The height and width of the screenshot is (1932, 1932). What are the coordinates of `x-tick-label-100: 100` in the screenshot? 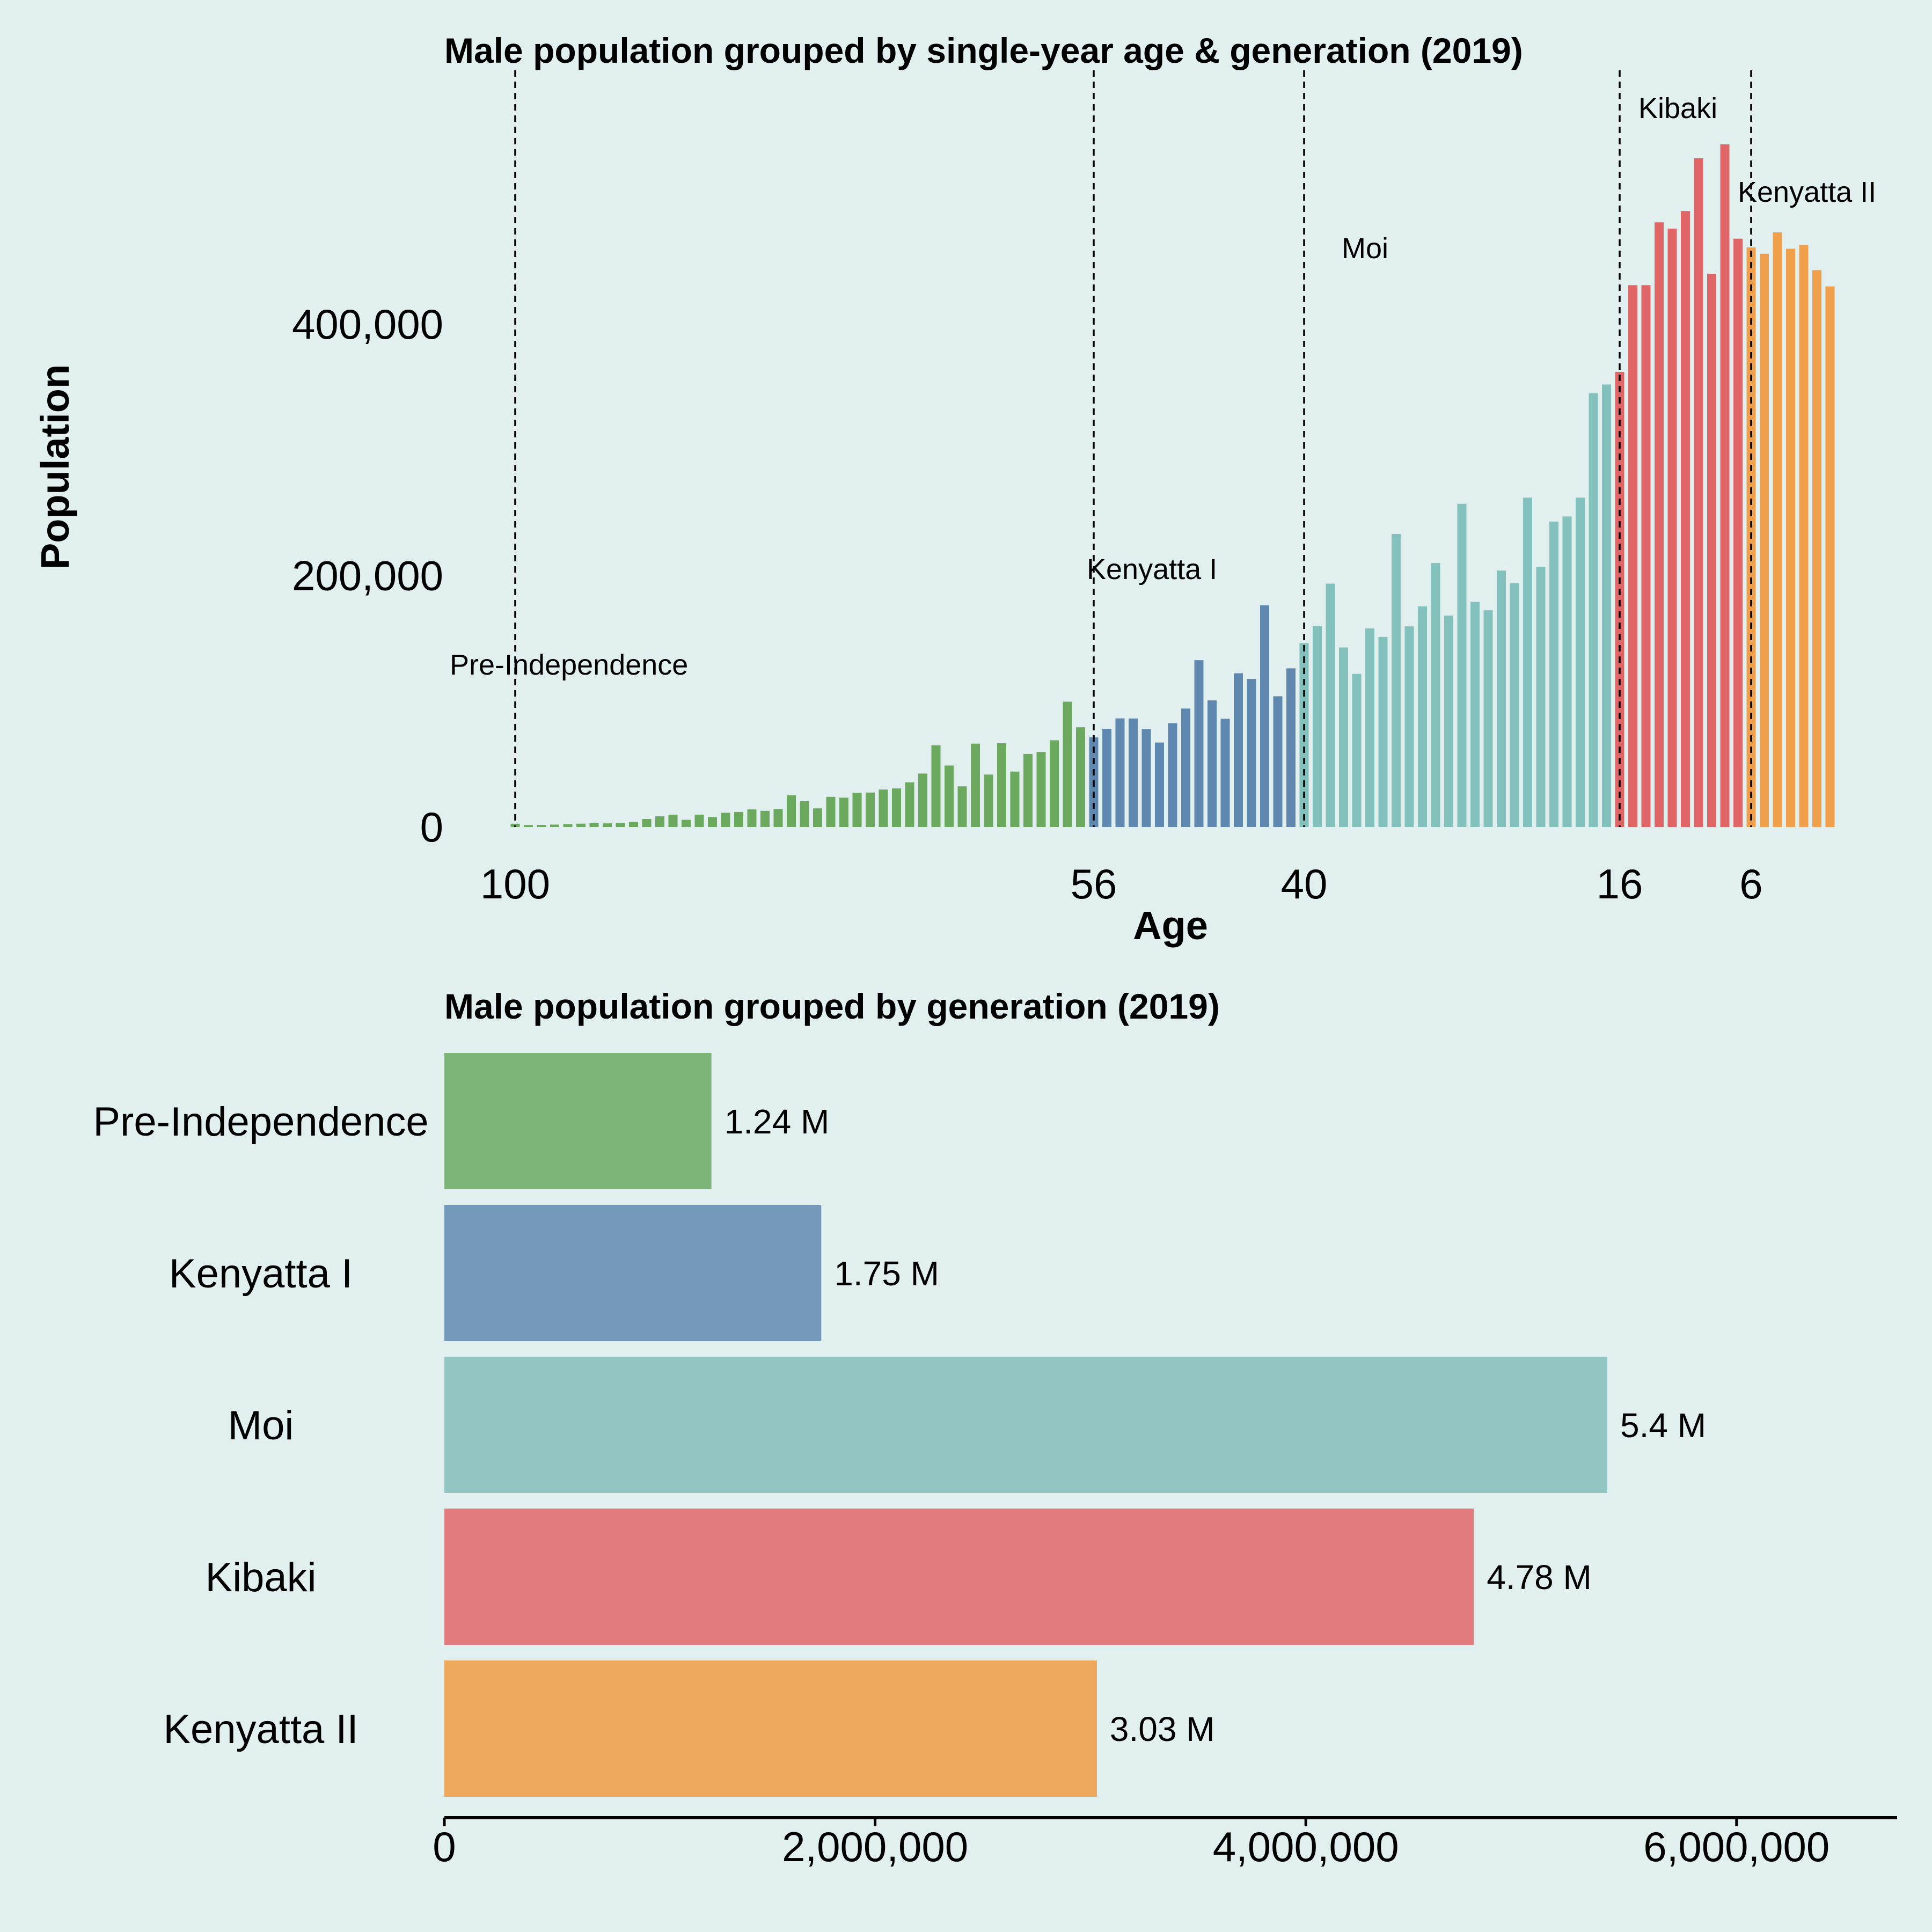 It's located at (515, 884).